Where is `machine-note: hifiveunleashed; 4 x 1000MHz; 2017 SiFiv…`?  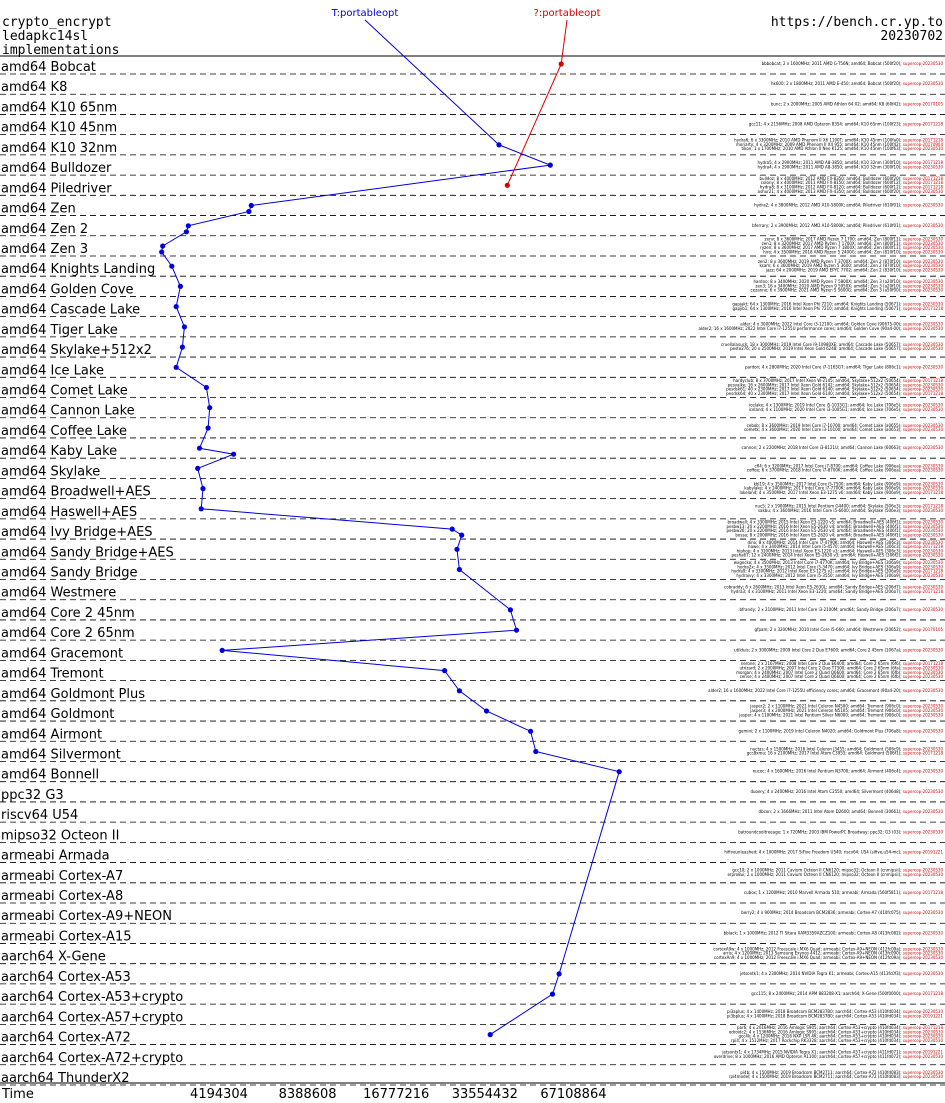
machine-note: hifiveunleashed; 4 x 1000MHz; 2017 SiFiv… is located at coordinates (833, 852).